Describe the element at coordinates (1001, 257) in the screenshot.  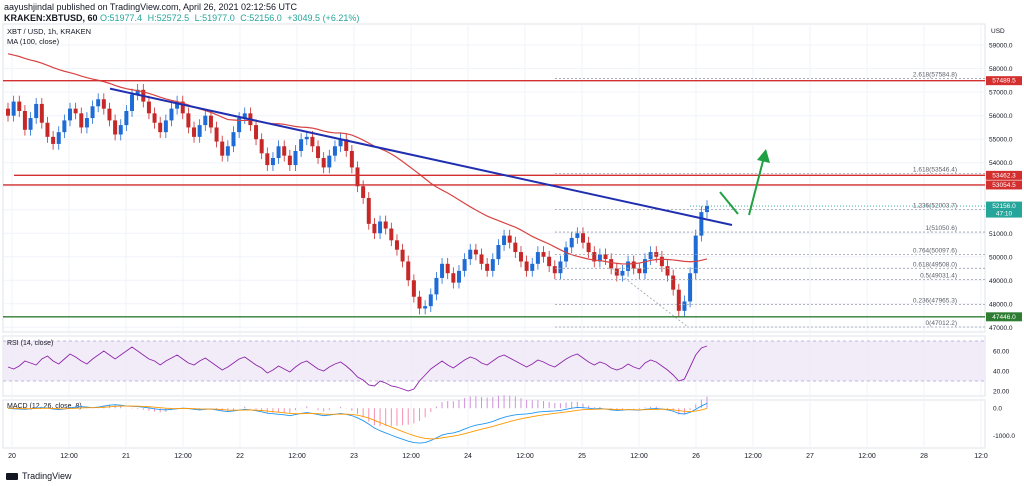
I see `y-tick-label: 50000.0` at that location.